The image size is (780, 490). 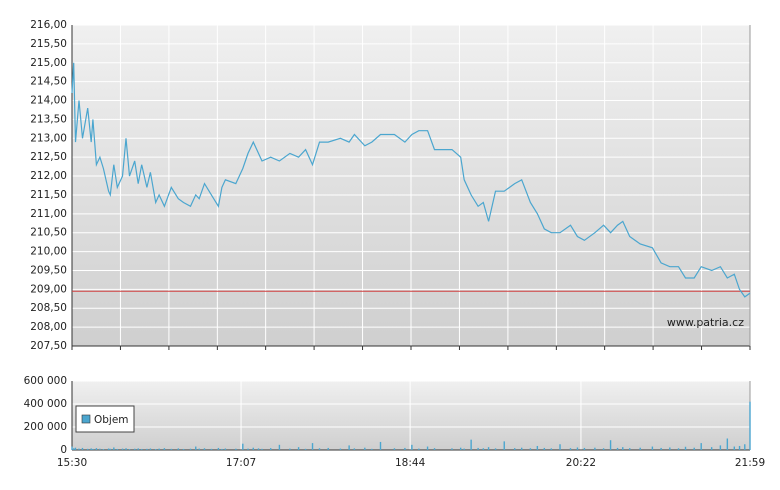 What do you see at coordinates (45, 381) in the screenshot?
I see `y-tick-label: 600 000` at bounding box center [45, 381].